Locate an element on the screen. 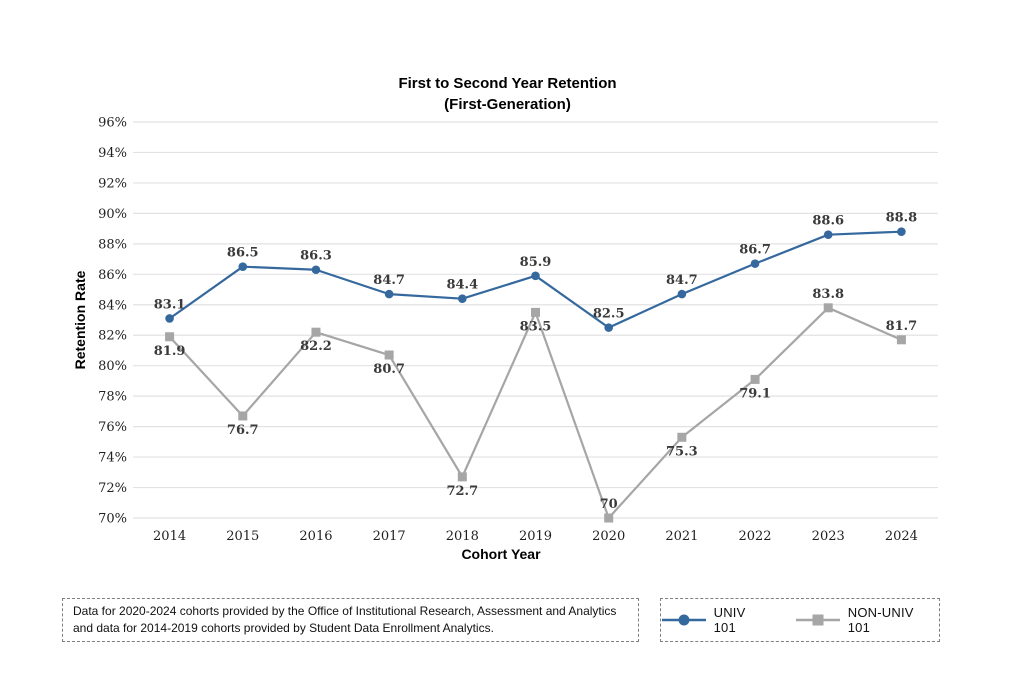  y-tick-label: 90% is located at coordinates (112, 214).